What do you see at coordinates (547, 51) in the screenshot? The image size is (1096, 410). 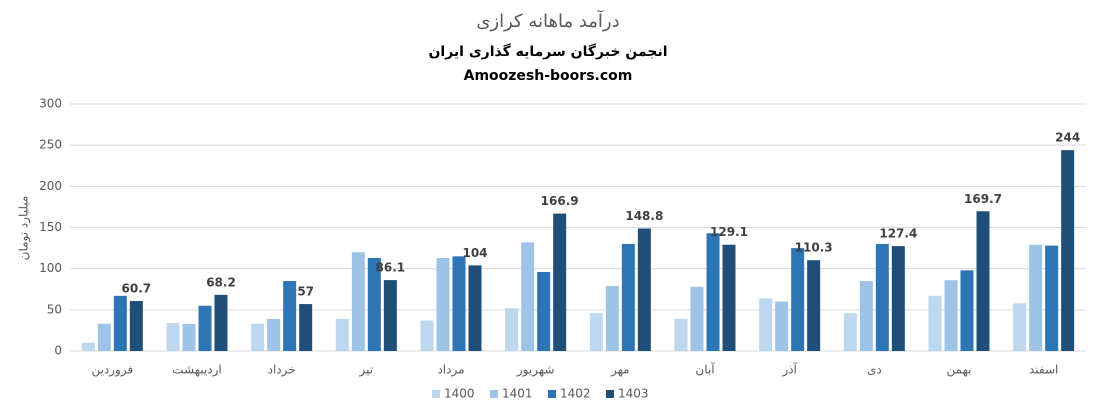 I see `chart-subtitle: انجمن خبرگان سرمایه گذاری ایران` at bounding box center [547, 51].